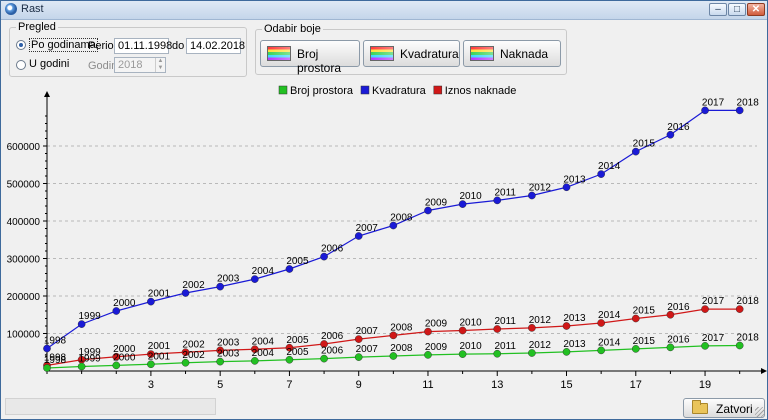  Describe the element at coordinates (24, 147) in the screenshot. I see `y-tick-label: 600000` at that location.